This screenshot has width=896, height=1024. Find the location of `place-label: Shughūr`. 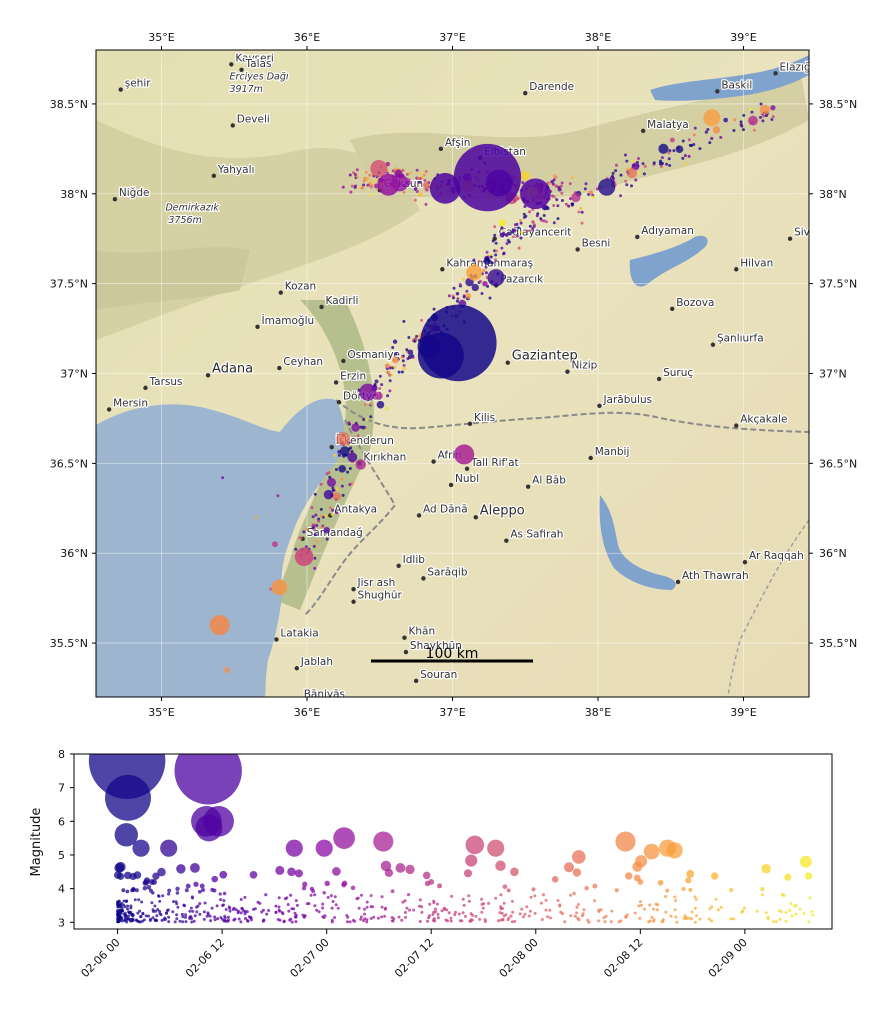

place-label: Shughūr is located at coordinates (380, 596).